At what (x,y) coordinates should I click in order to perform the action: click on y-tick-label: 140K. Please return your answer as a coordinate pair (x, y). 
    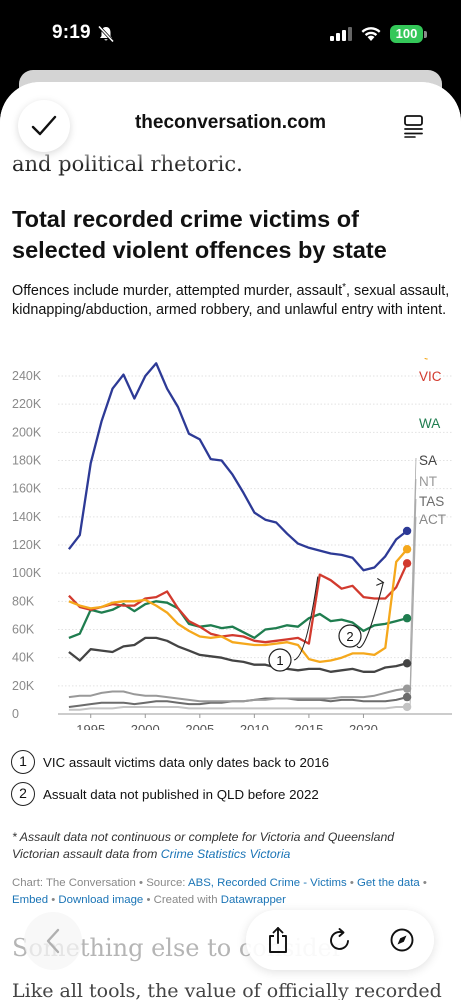
    Looking at the image, I should click on (27, 517).